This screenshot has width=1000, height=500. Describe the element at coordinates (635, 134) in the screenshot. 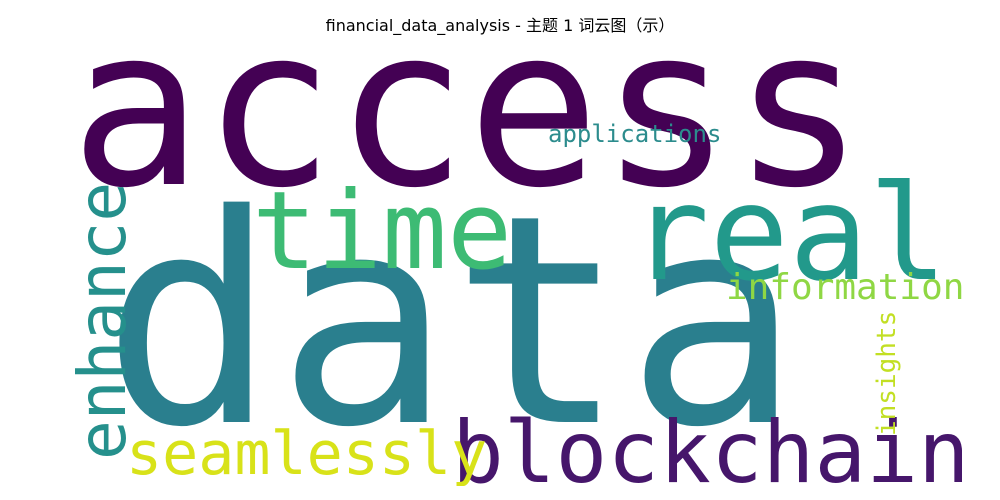

I see `word-applications: applications` at that location.